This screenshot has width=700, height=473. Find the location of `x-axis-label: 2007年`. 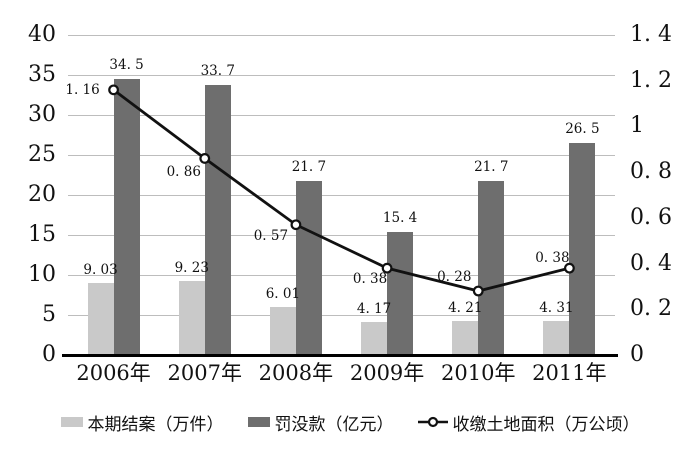

x-axis-label: 2007年 is located at coordinates (204, 373).